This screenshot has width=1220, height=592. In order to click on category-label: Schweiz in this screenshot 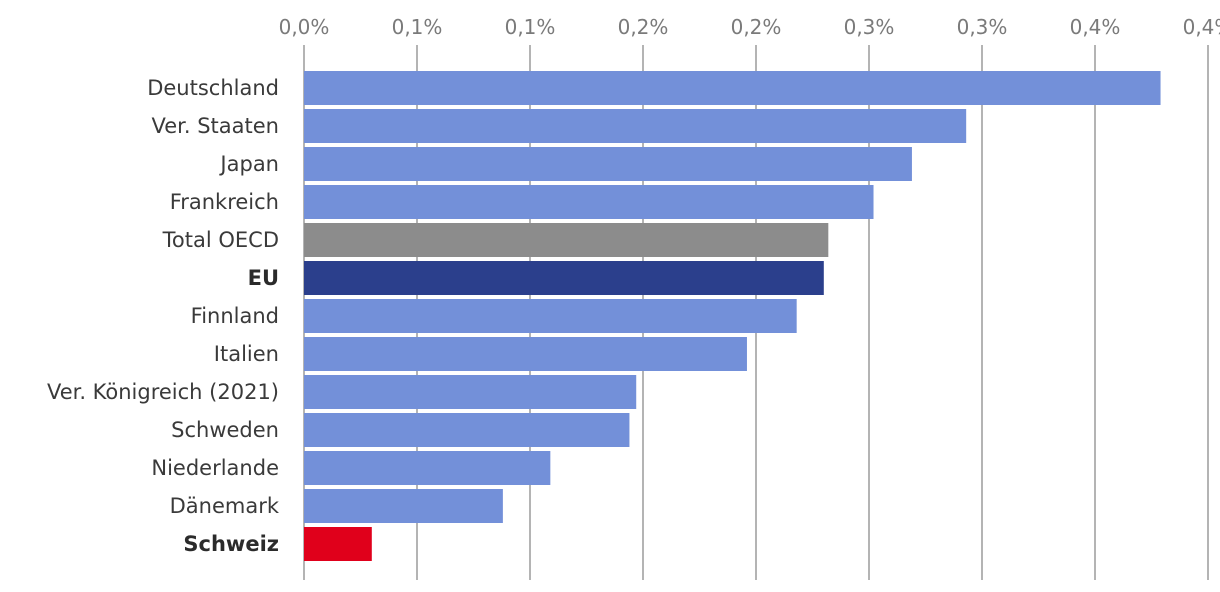, I will do `click(231, 544)`.